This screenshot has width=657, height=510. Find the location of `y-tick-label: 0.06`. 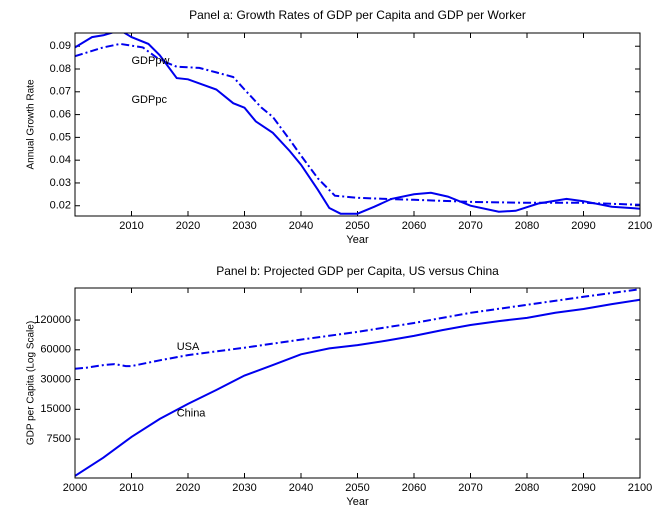

y-tick-label: 0.06 is located at coordinates (60, 114).